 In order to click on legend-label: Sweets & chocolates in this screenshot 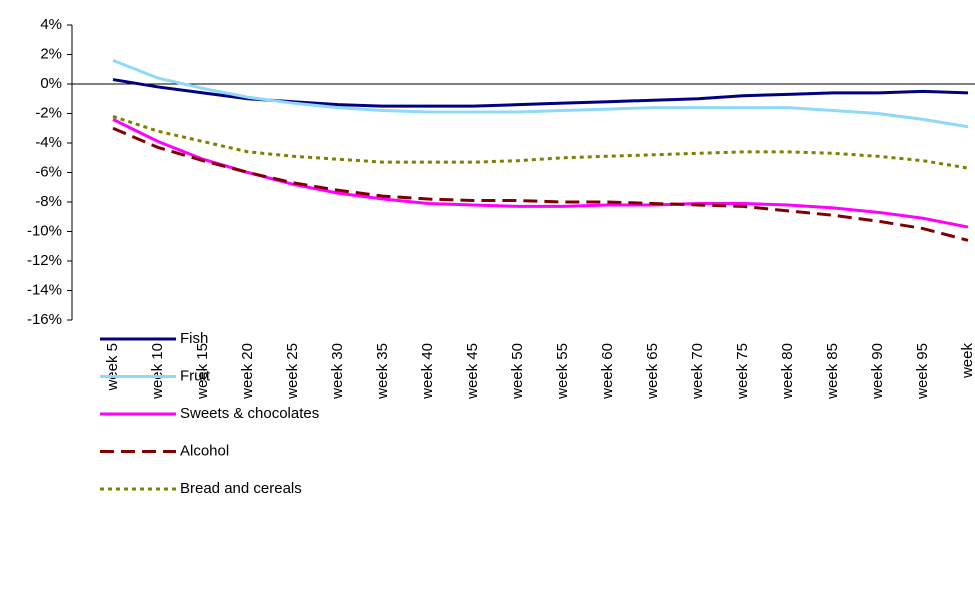, I will do `click(249, 413)`.